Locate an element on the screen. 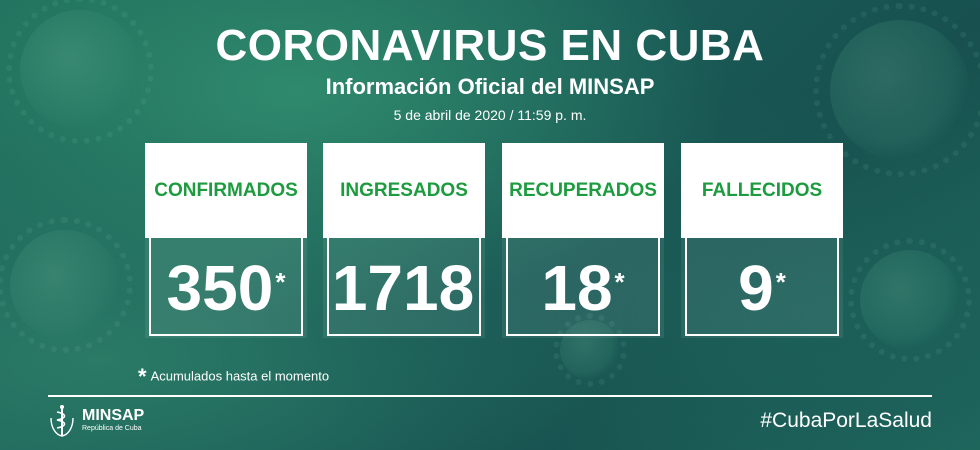 Image resolution: width=980 pixels, height=450 pixels. footnote: * Acumulados hasta el momento is located at coordinates (233, 377).